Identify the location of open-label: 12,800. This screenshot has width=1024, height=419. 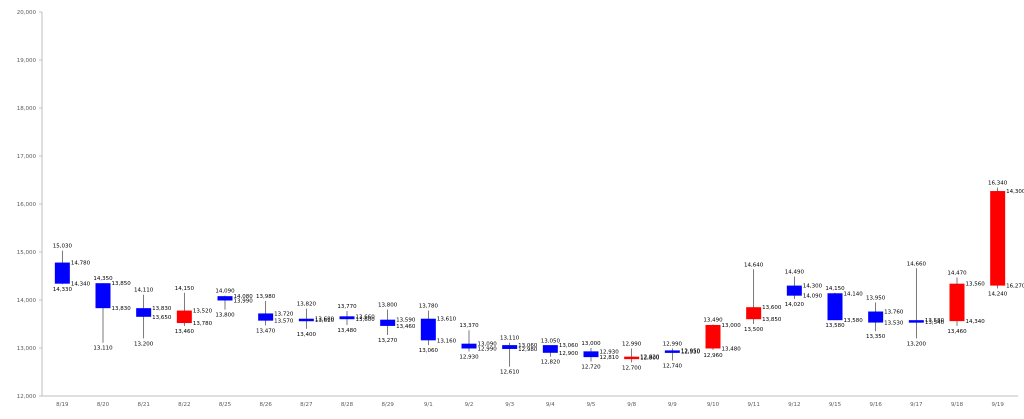
(650, 359).